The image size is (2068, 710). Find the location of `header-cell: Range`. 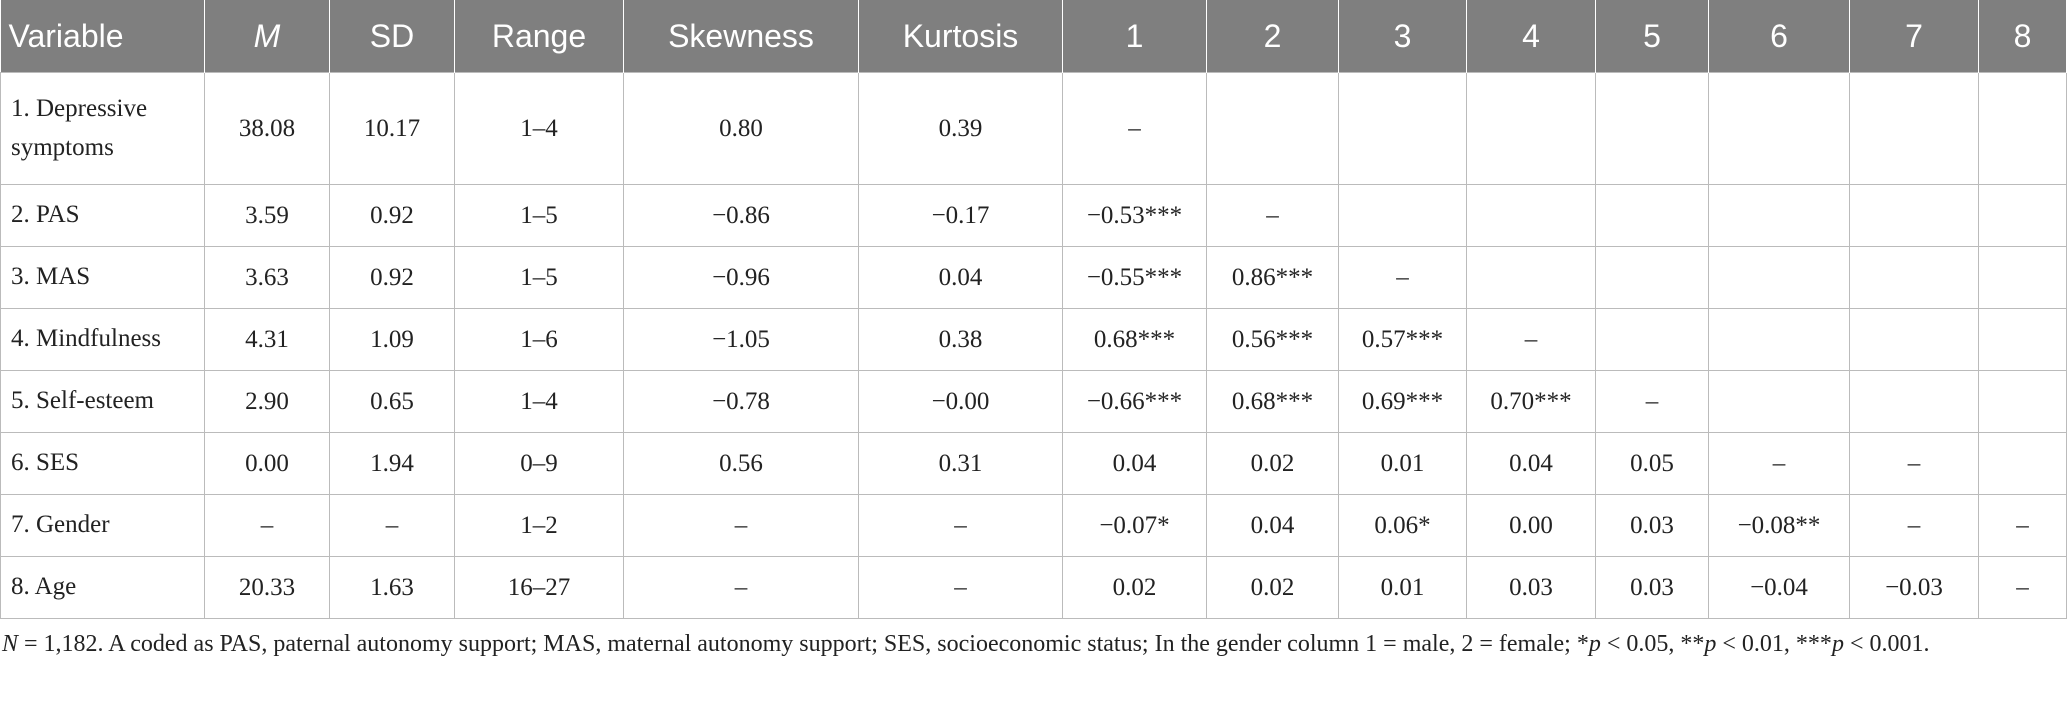

header-cell: Range is located at coordinates (539, 36).